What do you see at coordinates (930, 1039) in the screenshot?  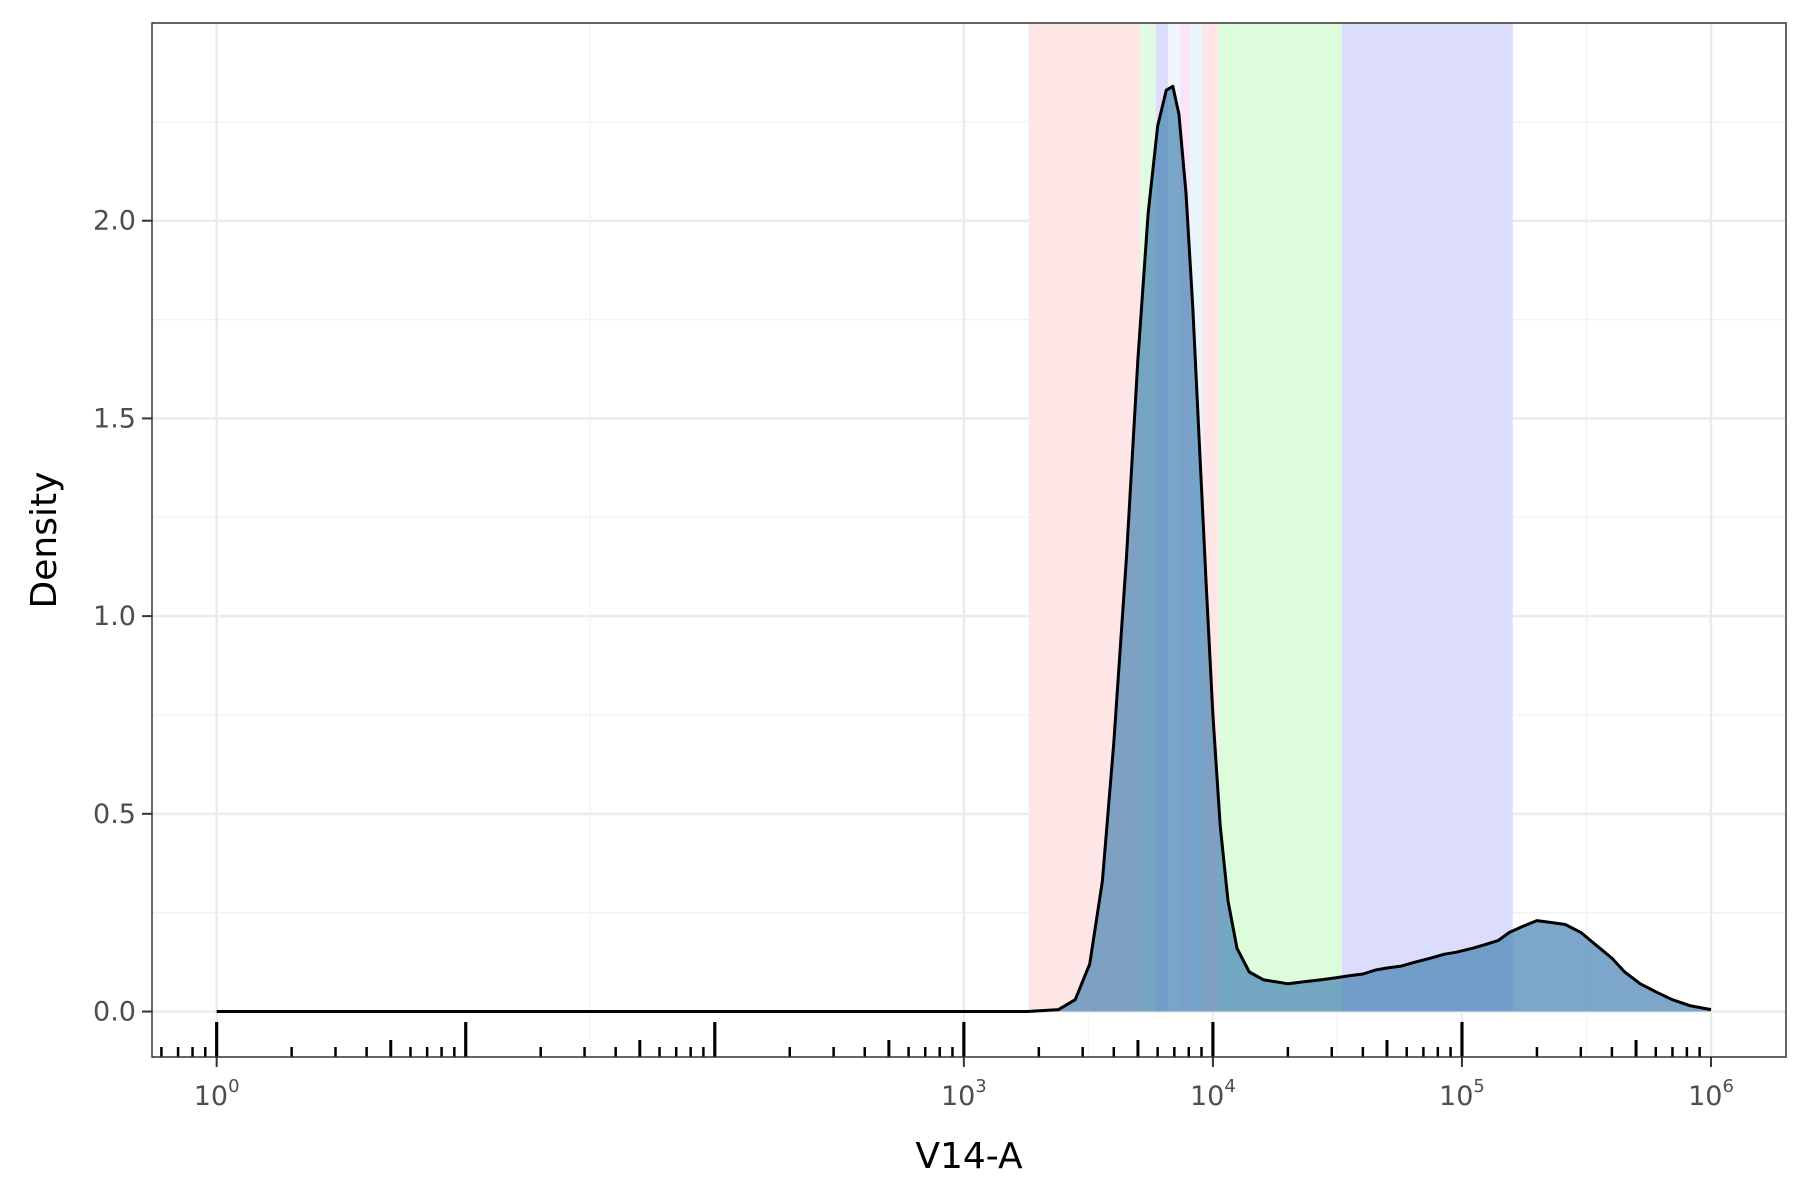 I see `x-rug-ticks` at bounding box center [930, 1039].